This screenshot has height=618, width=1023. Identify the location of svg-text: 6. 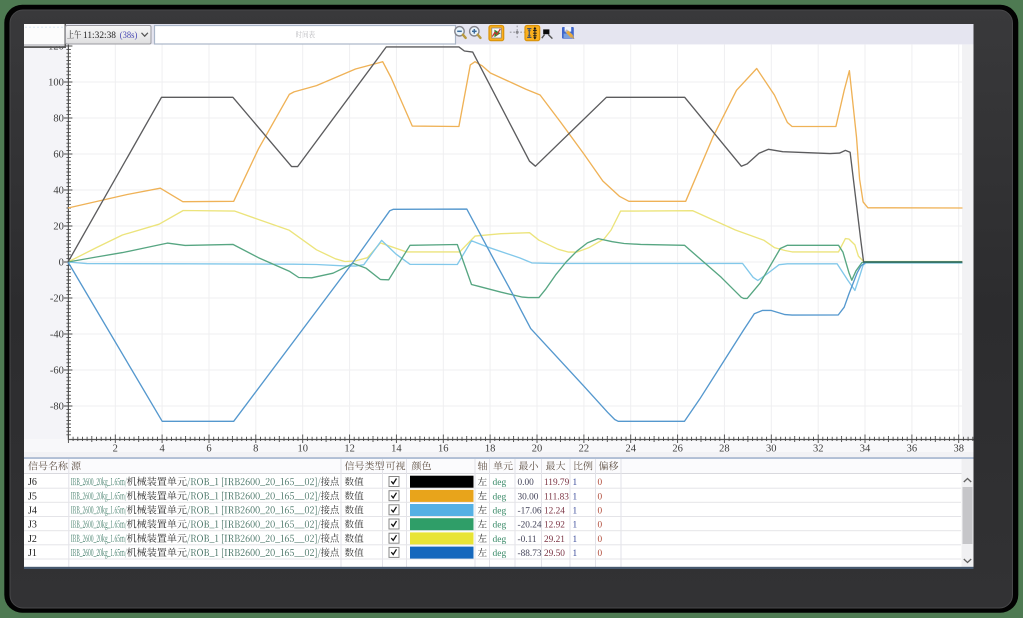
(208, 449).